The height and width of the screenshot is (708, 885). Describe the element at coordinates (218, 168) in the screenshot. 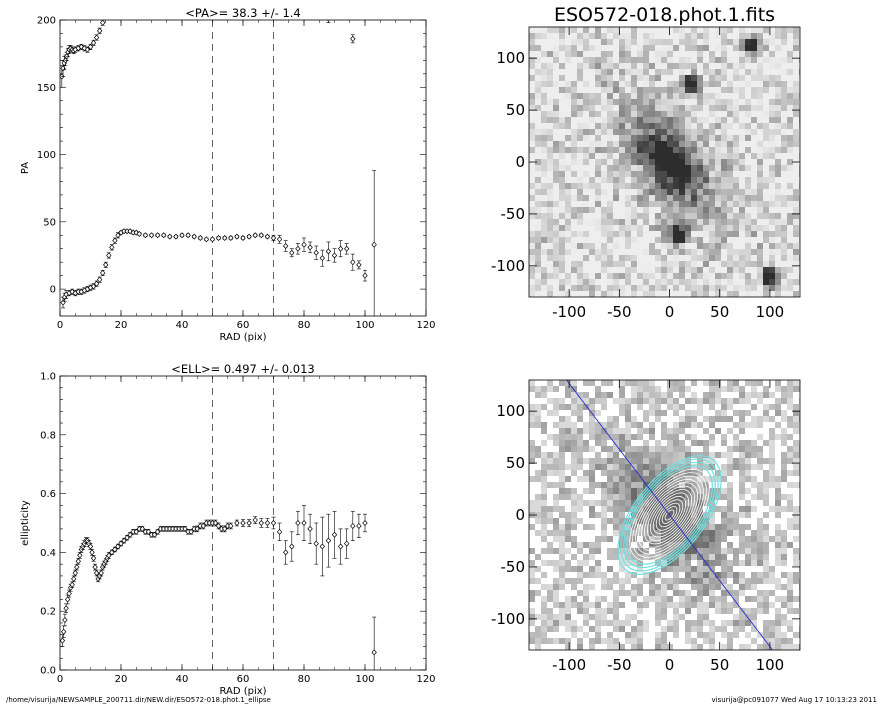

I see `pa-data` at that location.